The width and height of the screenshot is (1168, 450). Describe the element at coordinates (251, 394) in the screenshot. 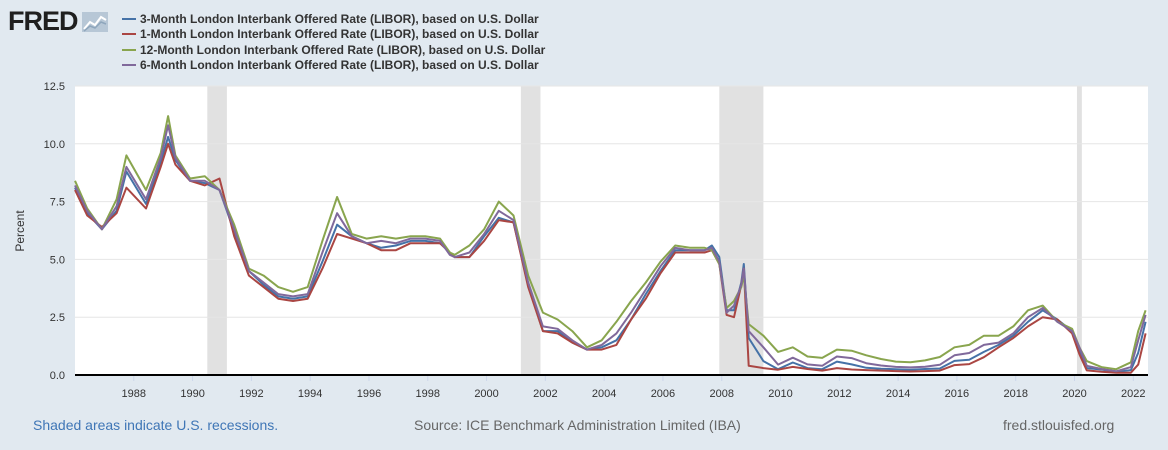

I see `x-tick-label: 1992` at that location.